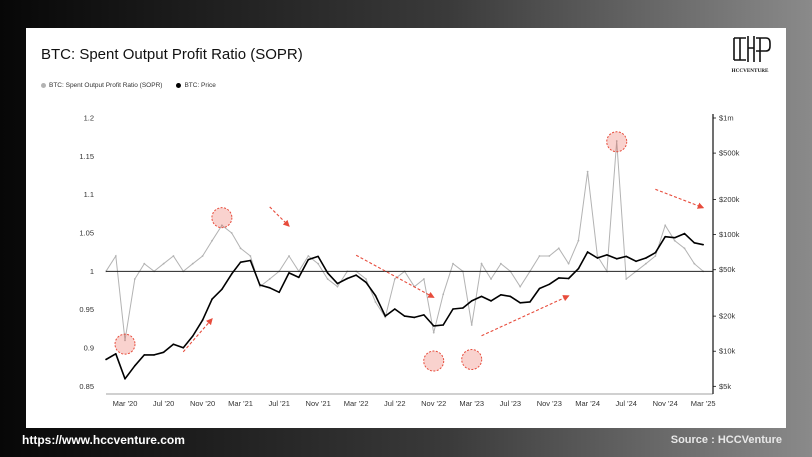 This screenshot has height=457, width=812. Describe the element at coordinates (510, 403) in the screenshot. I see `x-tick-label: Jul '23` at that location.